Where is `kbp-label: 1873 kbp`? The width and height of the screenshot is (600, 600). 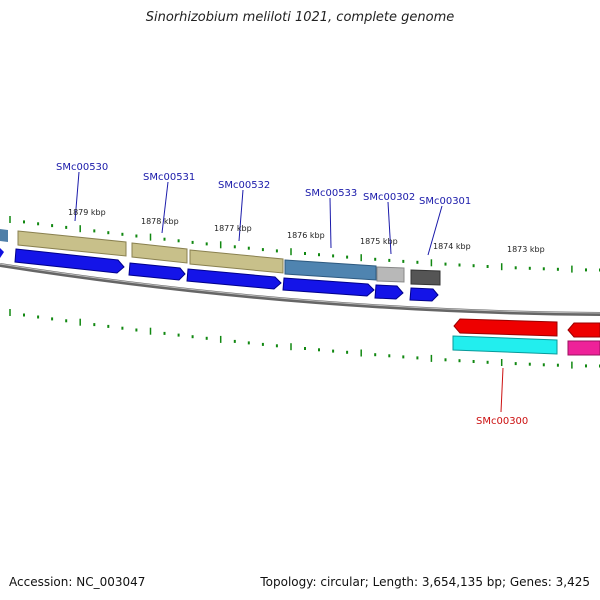 kbp-label: 1873 kbp is located at coordinates (526, 249).